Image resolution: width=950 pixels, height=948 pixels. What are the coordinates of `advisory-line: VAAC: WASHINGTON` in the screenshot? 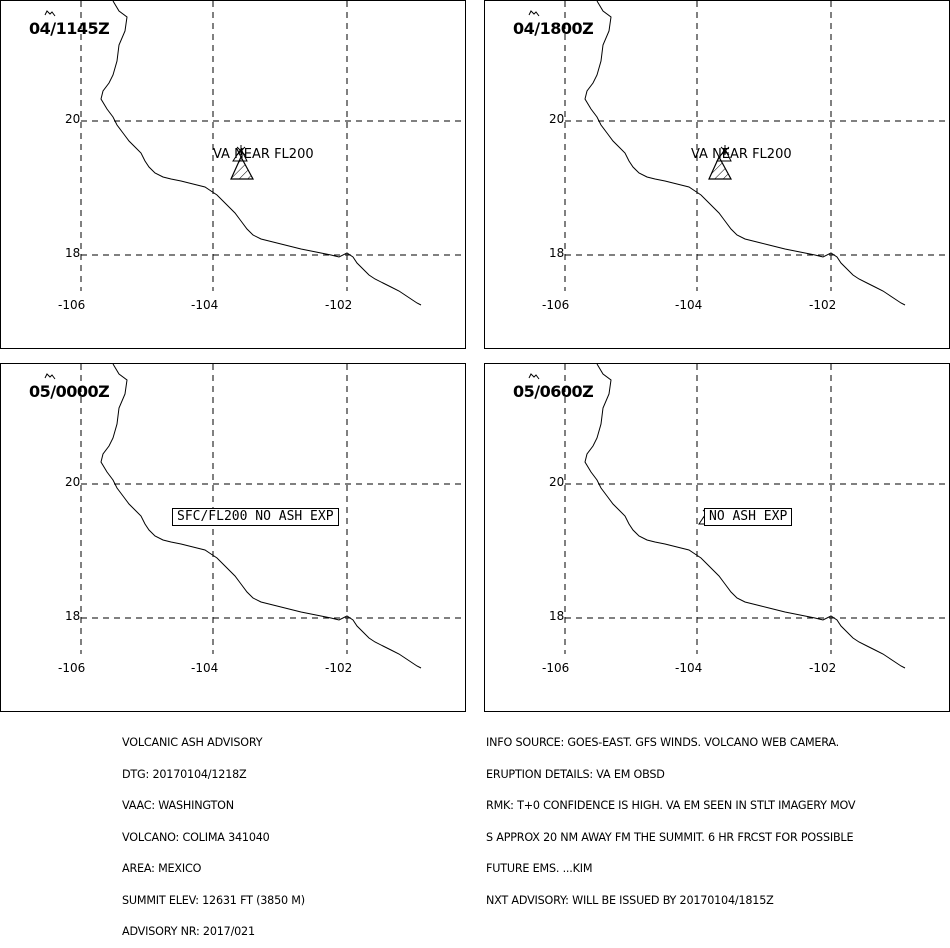 It's located at (178, 805).